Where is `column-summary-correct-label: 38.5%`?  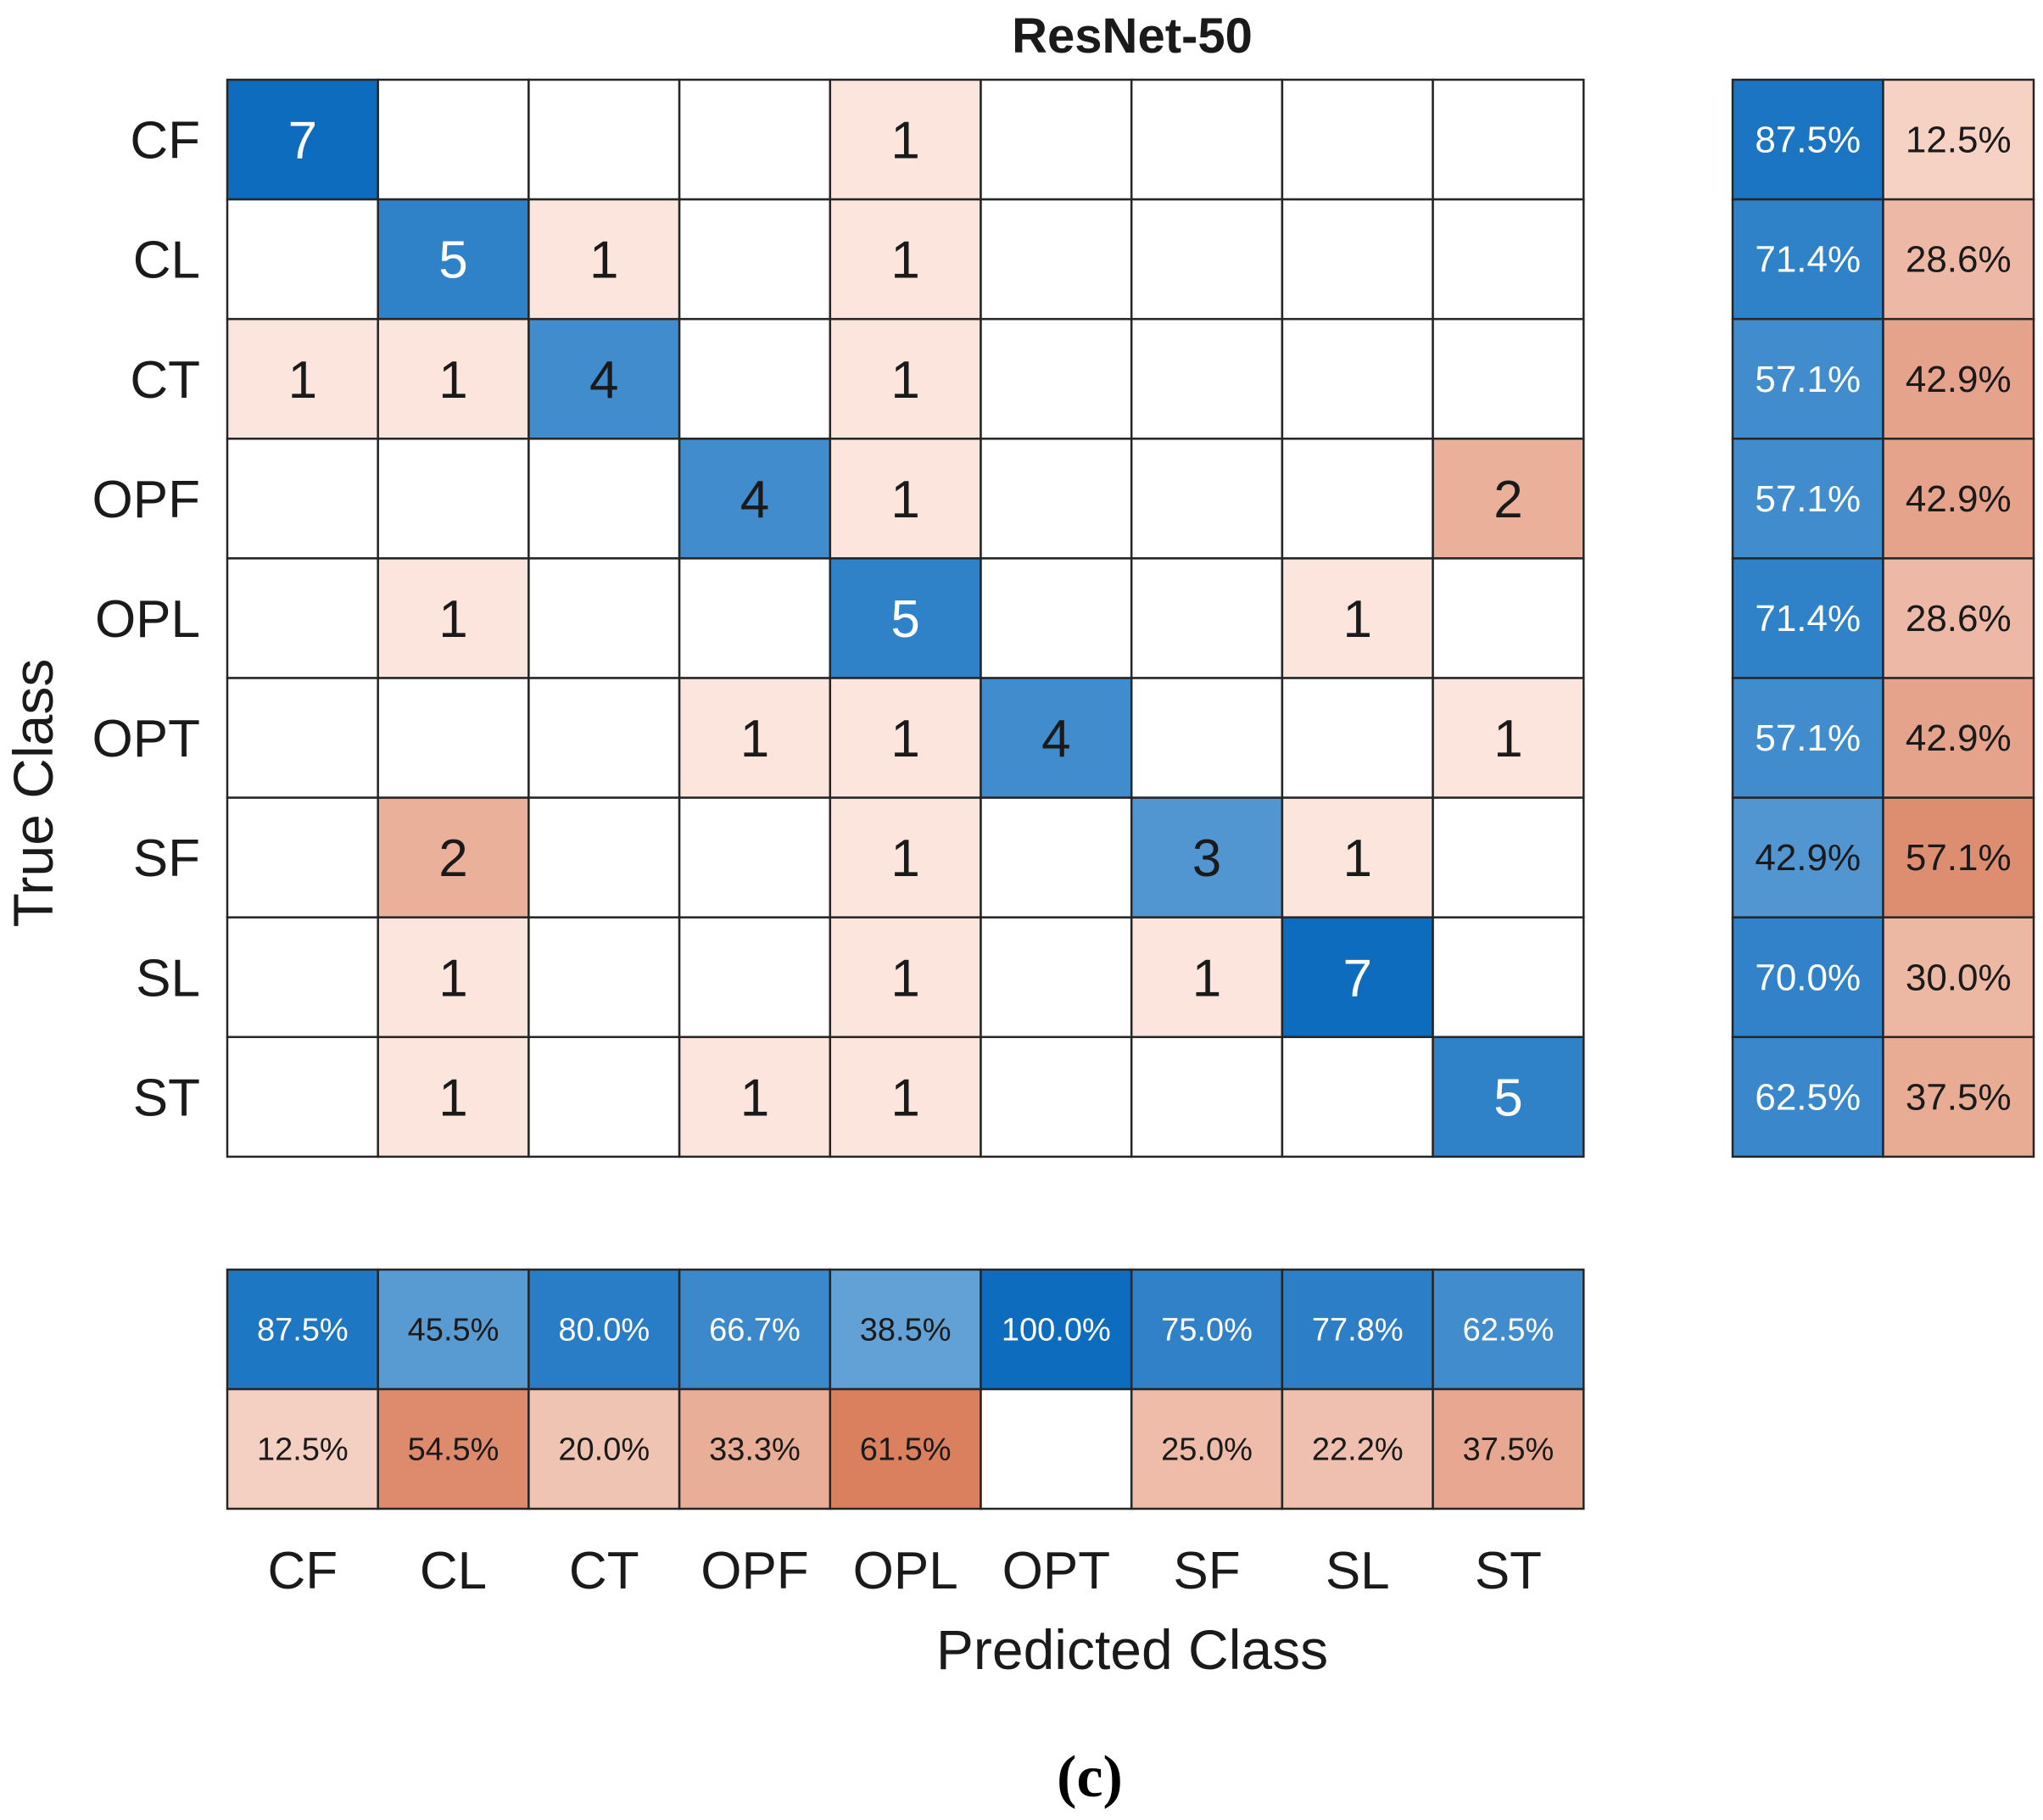
column-summary-correct-label: 38.5% is located at coordinates (906, 1330).